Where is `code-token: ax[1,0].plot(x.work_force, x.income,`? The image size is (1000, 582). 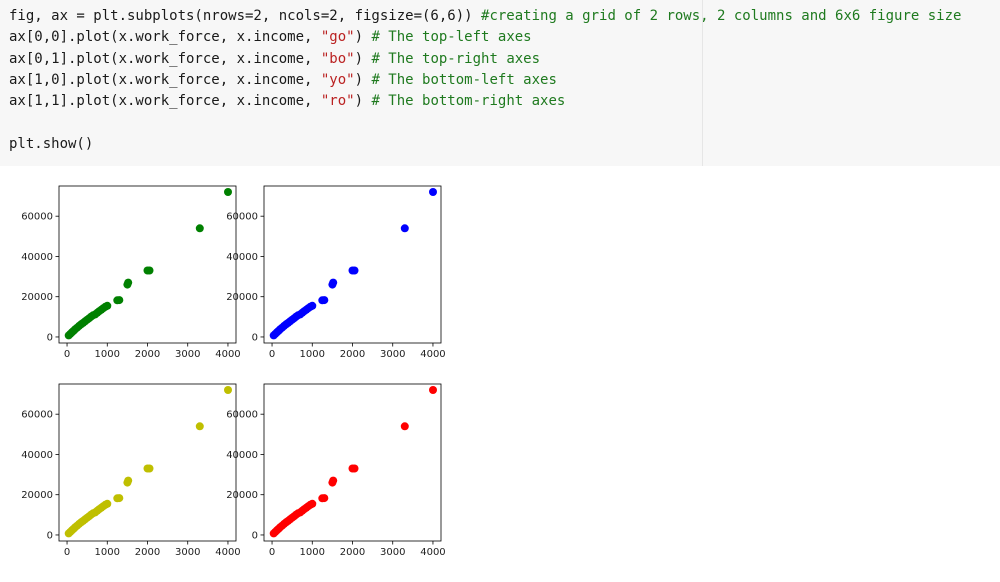 code-token: ax[1,0].plot(x.work_force, x.income, is located at coordinates (165, 79).